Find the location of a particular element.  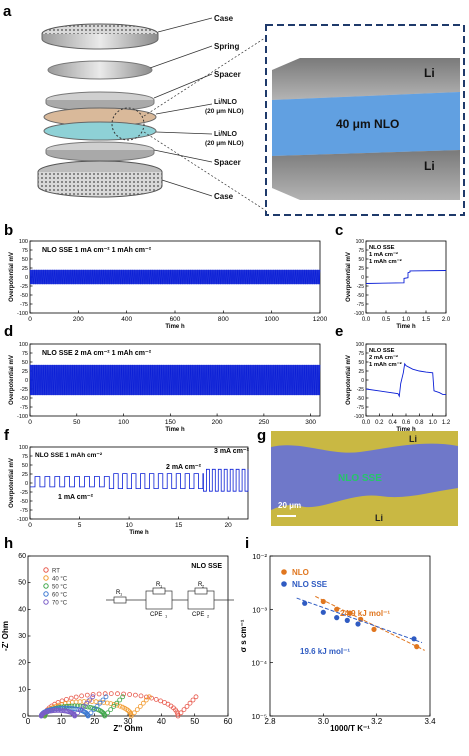

e-x-tick-label: 0.2 is located at coordinates (379, 423).